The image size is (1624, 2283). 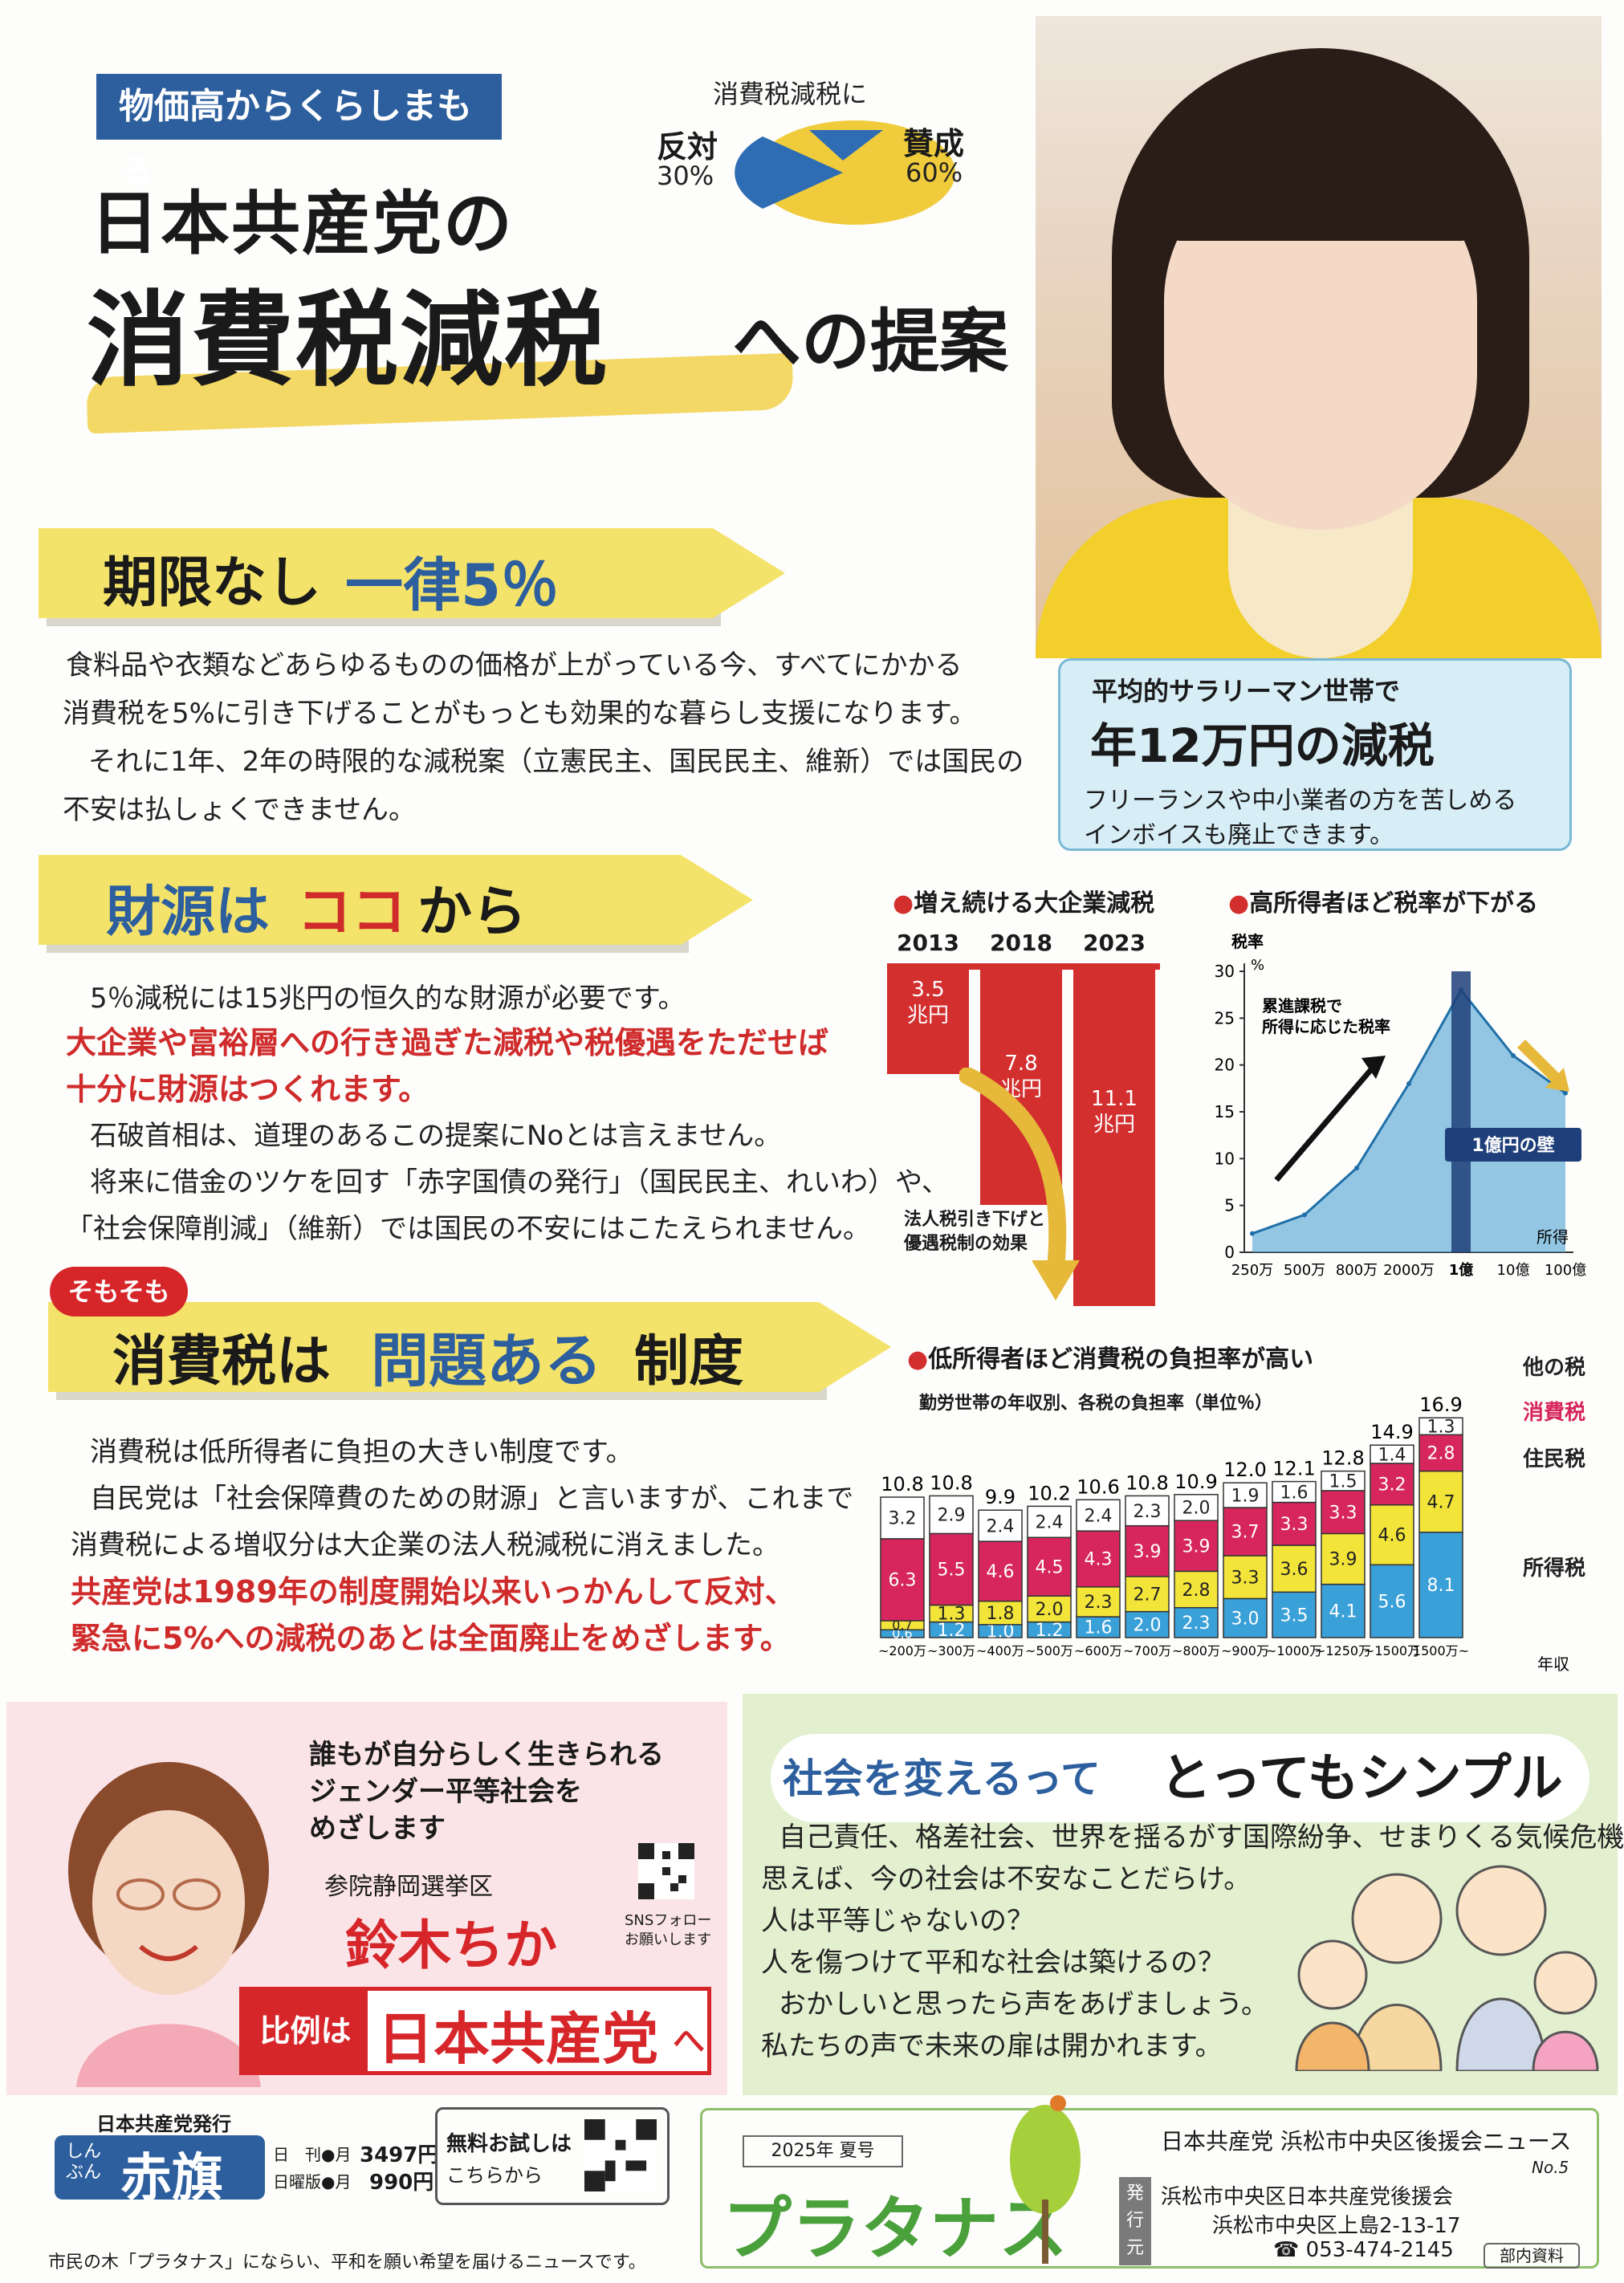 I want to click on chart3-legend-label: 消費税, so click(x=1554, y=1413).